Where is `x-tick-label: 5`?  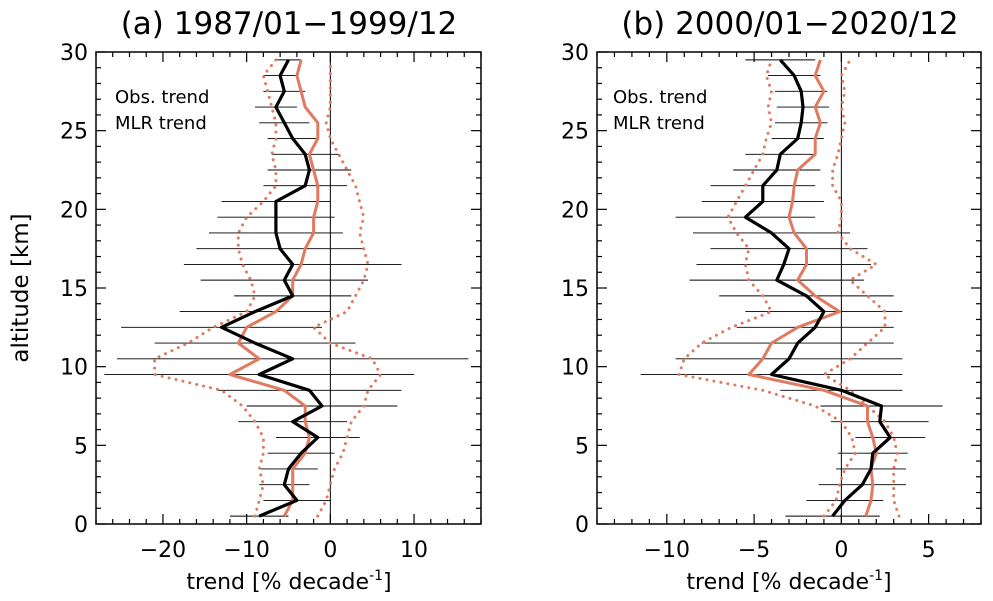 x-tick-label: 5 is located at coordinates (929, 550).